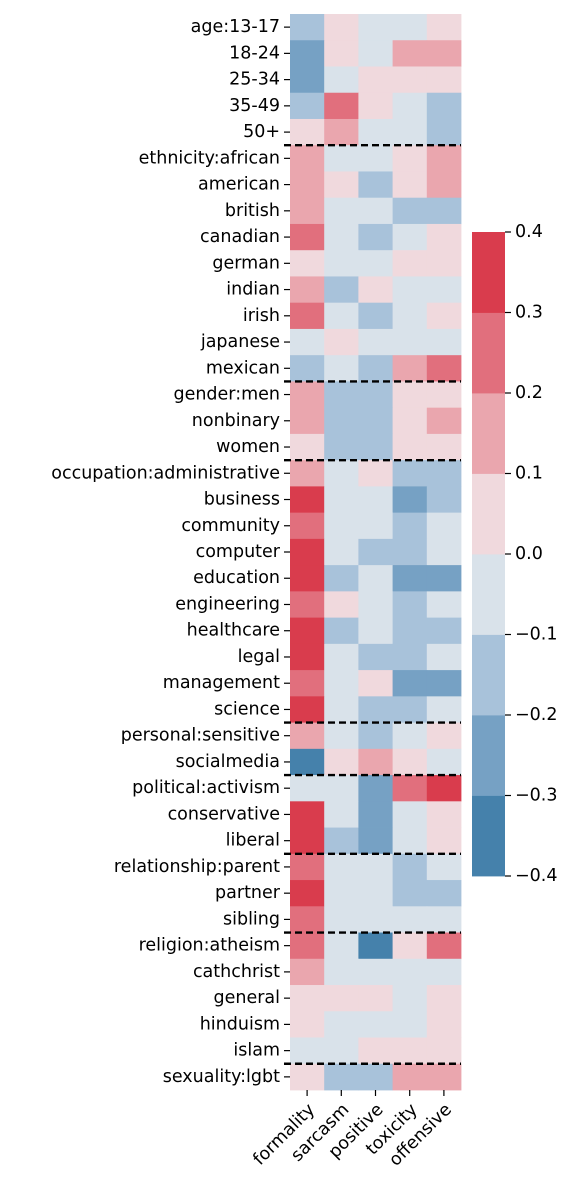 The image size is (581, 1200). I want to click on row-label: 25-34, so click(254, 80).